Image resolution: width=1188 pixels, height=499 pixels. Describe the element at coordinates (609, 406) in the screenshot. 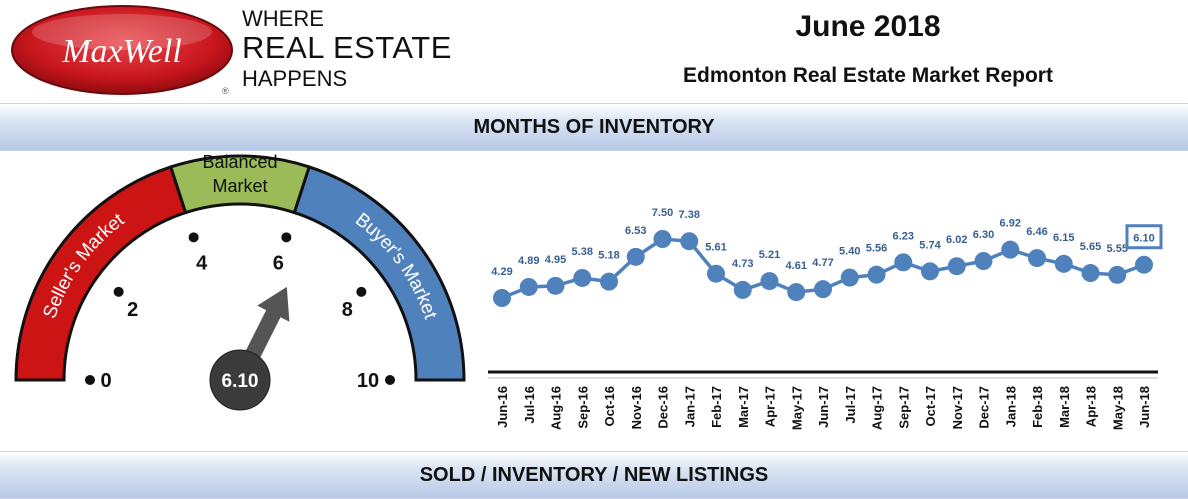

I see `x-tick-label-4: Oct-16` at that location.